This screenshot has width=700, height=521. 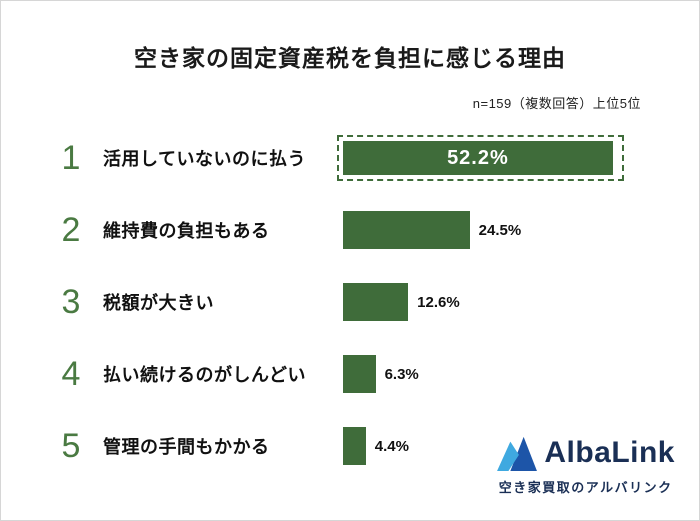 What do you see at coordinates (158, 303) in the screenshot?
I see `category-label: 税額が大きい` at bounding box center [158, 303].